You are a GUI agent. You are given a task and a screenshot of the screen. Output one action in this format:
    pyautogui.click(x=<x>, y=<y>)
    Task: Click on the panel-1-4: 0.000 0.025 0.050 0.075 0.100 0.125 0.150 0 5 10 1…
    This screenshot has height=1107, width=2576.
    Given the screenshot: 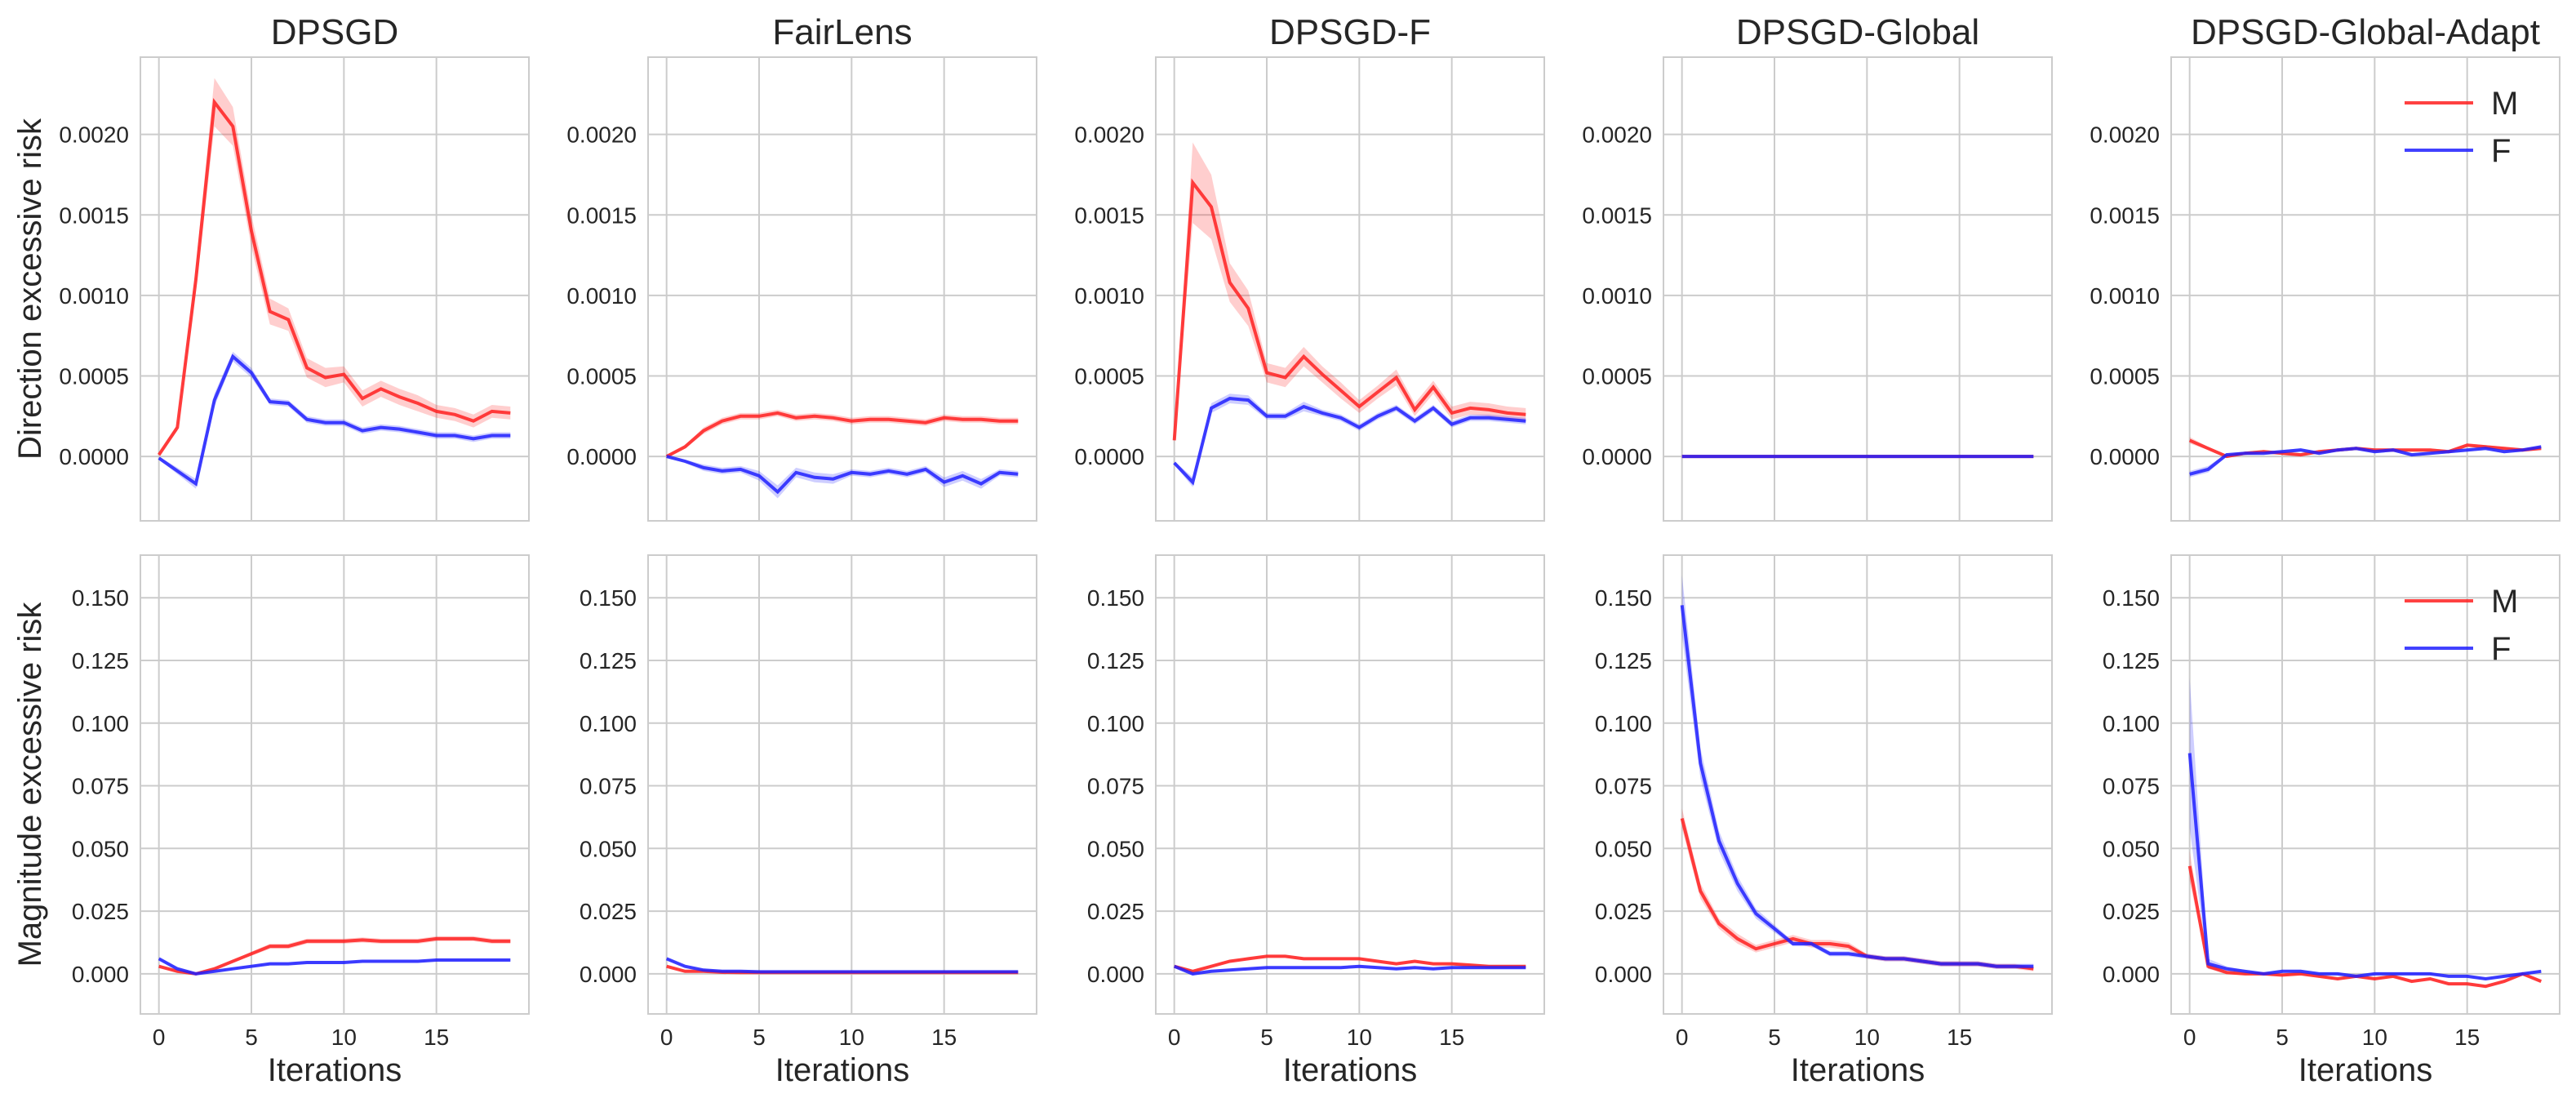 What is the action you would take?
    pyautogui.click(x=2331, y=821)
    